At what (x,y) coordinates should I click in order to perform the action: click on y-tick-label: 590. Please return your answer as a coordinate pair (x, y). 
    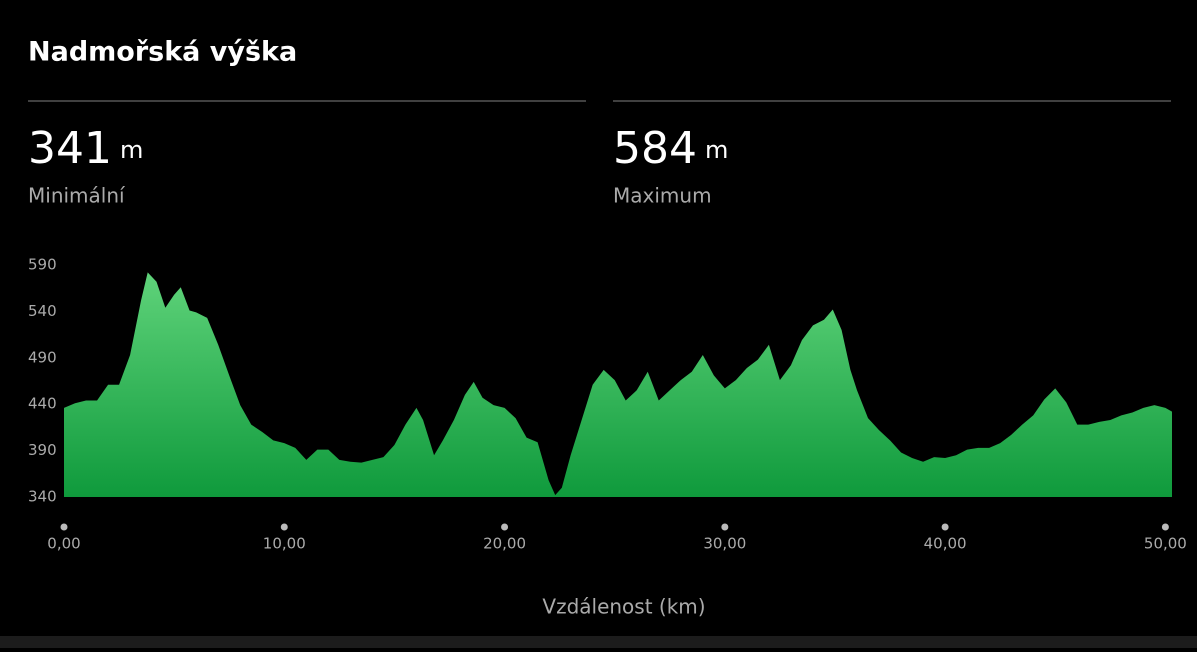
    Looking at the image, I should click on (42, 265).